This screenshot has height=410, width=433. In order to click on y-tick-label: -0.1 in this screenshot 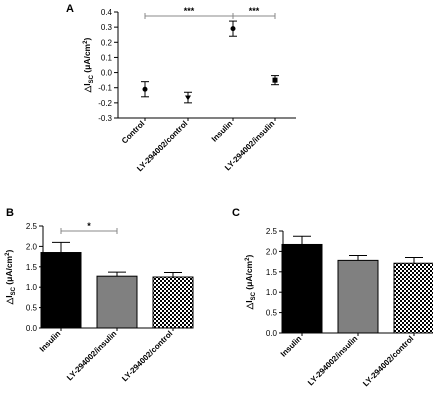, I will do `click(105, 88)`.